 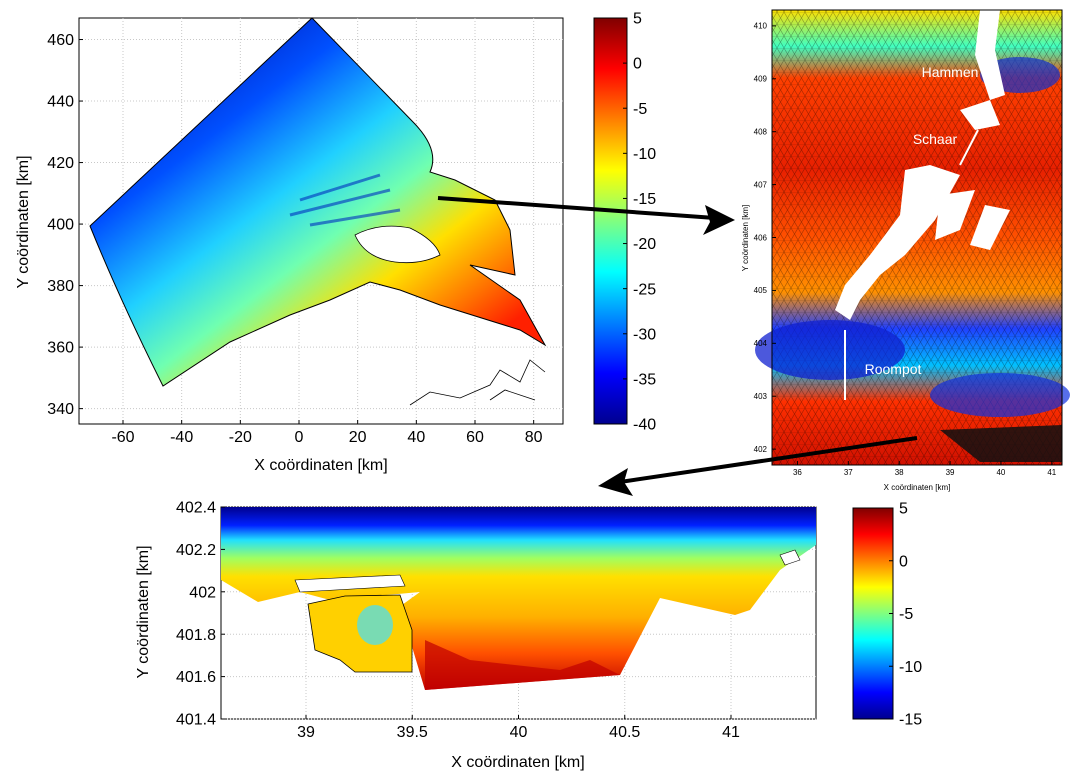 What do you see at coordinates (950, 72) in the screenshot?
I see `annotation-hammen: Hammen` at bounding box center [950, 72].